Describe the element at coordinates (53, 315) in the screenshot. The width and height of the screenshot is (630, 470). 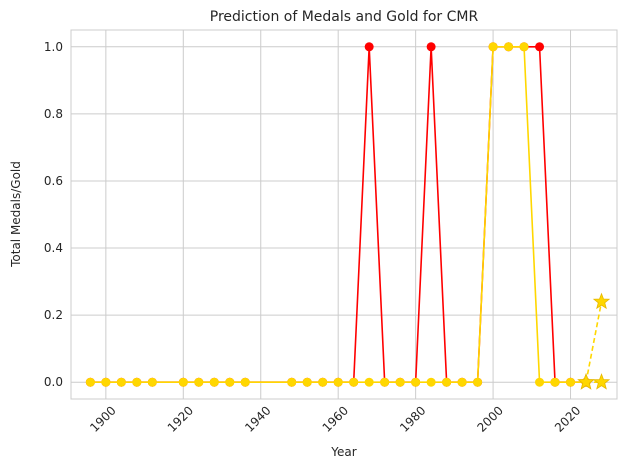
I see `y-tick-label: 0.2` at that location.